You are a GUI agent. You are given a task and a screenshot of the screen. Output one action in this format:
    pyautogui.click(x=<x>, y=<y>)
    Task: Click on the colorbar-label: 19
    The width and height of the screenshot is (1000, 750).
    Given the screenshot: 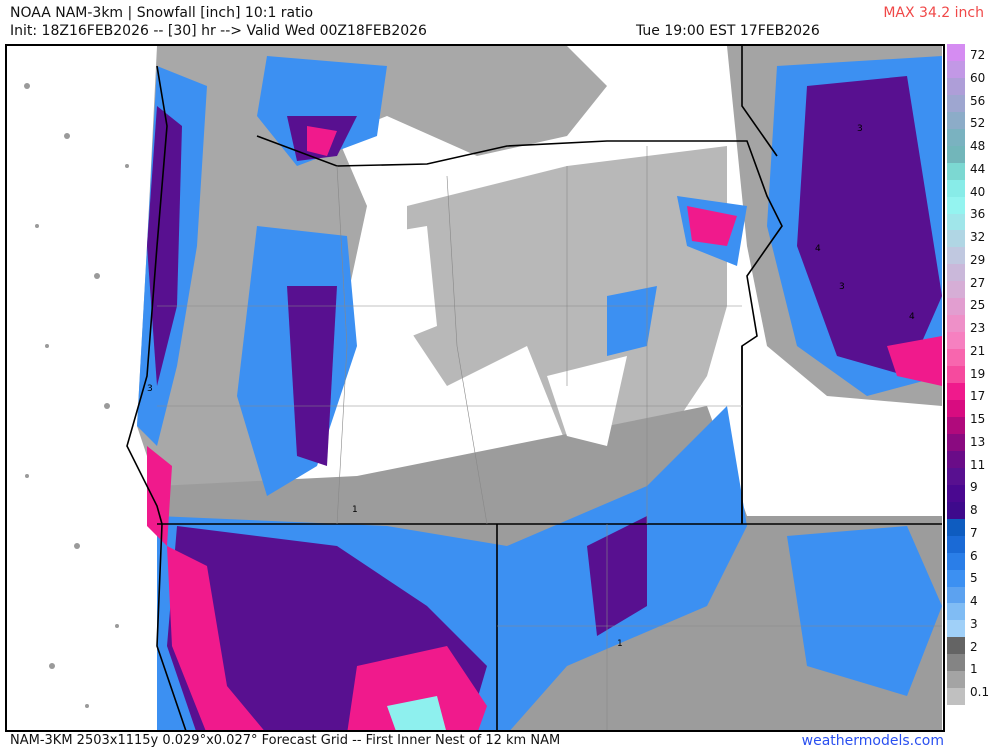 What is the action you would take?
    pyautogui.click(x=978, y=373)
    